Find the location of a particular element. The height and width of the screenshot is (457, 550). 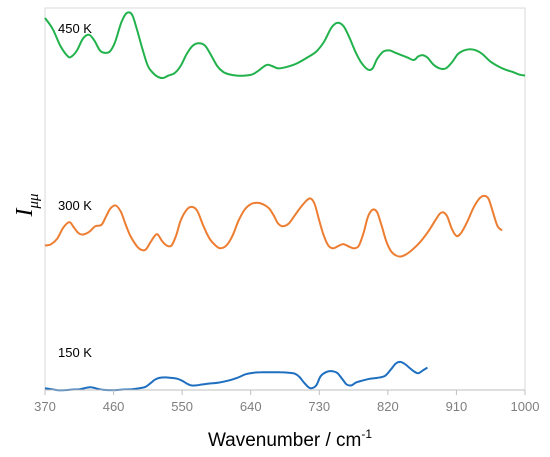

series-label-150-k: 150 K is located at coordinates (75, 352).